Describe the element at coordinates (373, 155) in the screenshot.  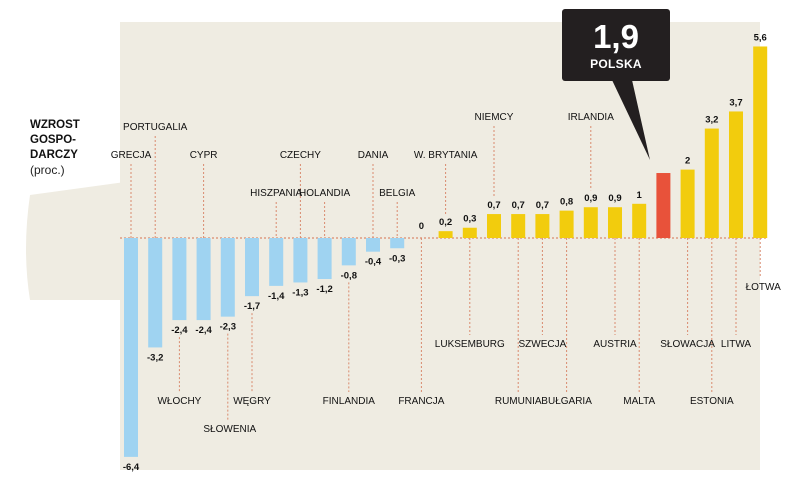
I see `category-label-dania: DANIA` at that location.